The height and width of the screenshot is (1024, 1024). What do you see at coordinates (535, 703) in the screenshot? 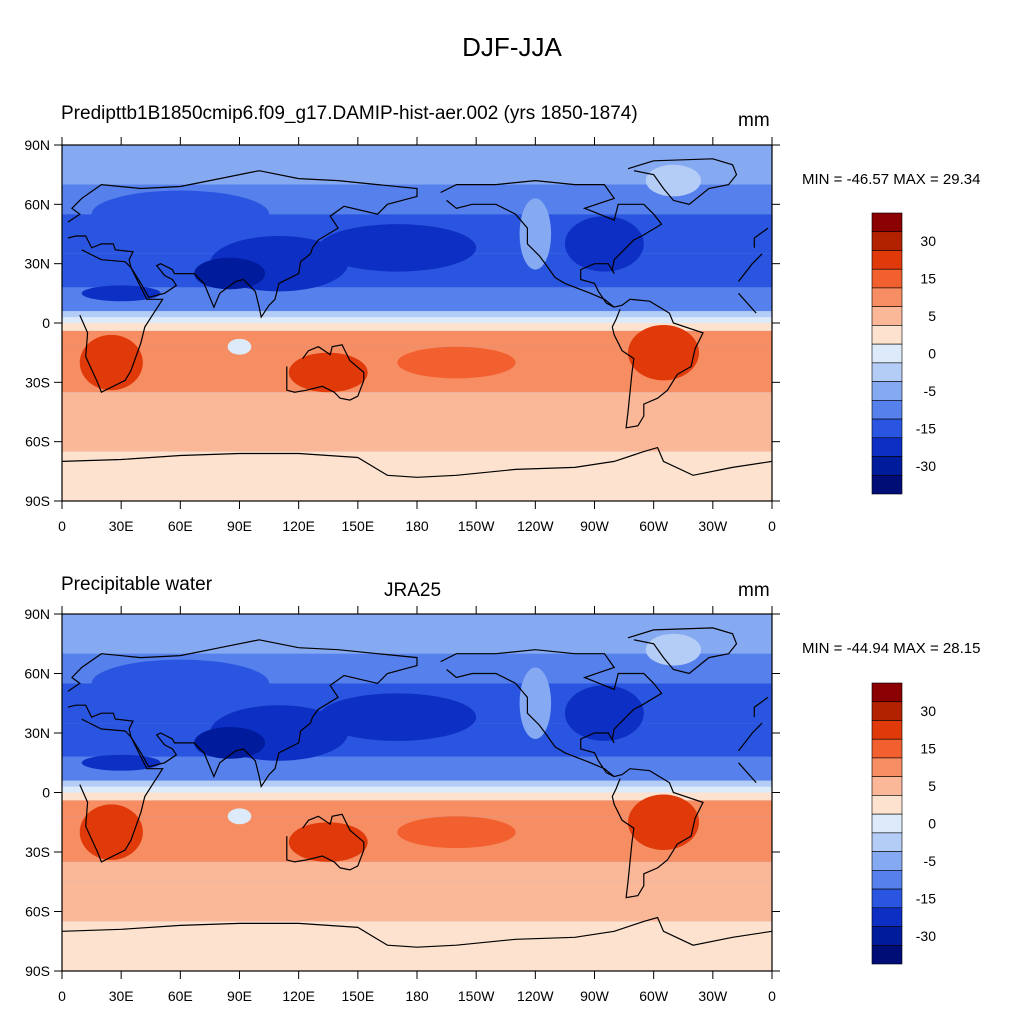
I see `panel2-rockies-light` at bounding box center [535, 703].